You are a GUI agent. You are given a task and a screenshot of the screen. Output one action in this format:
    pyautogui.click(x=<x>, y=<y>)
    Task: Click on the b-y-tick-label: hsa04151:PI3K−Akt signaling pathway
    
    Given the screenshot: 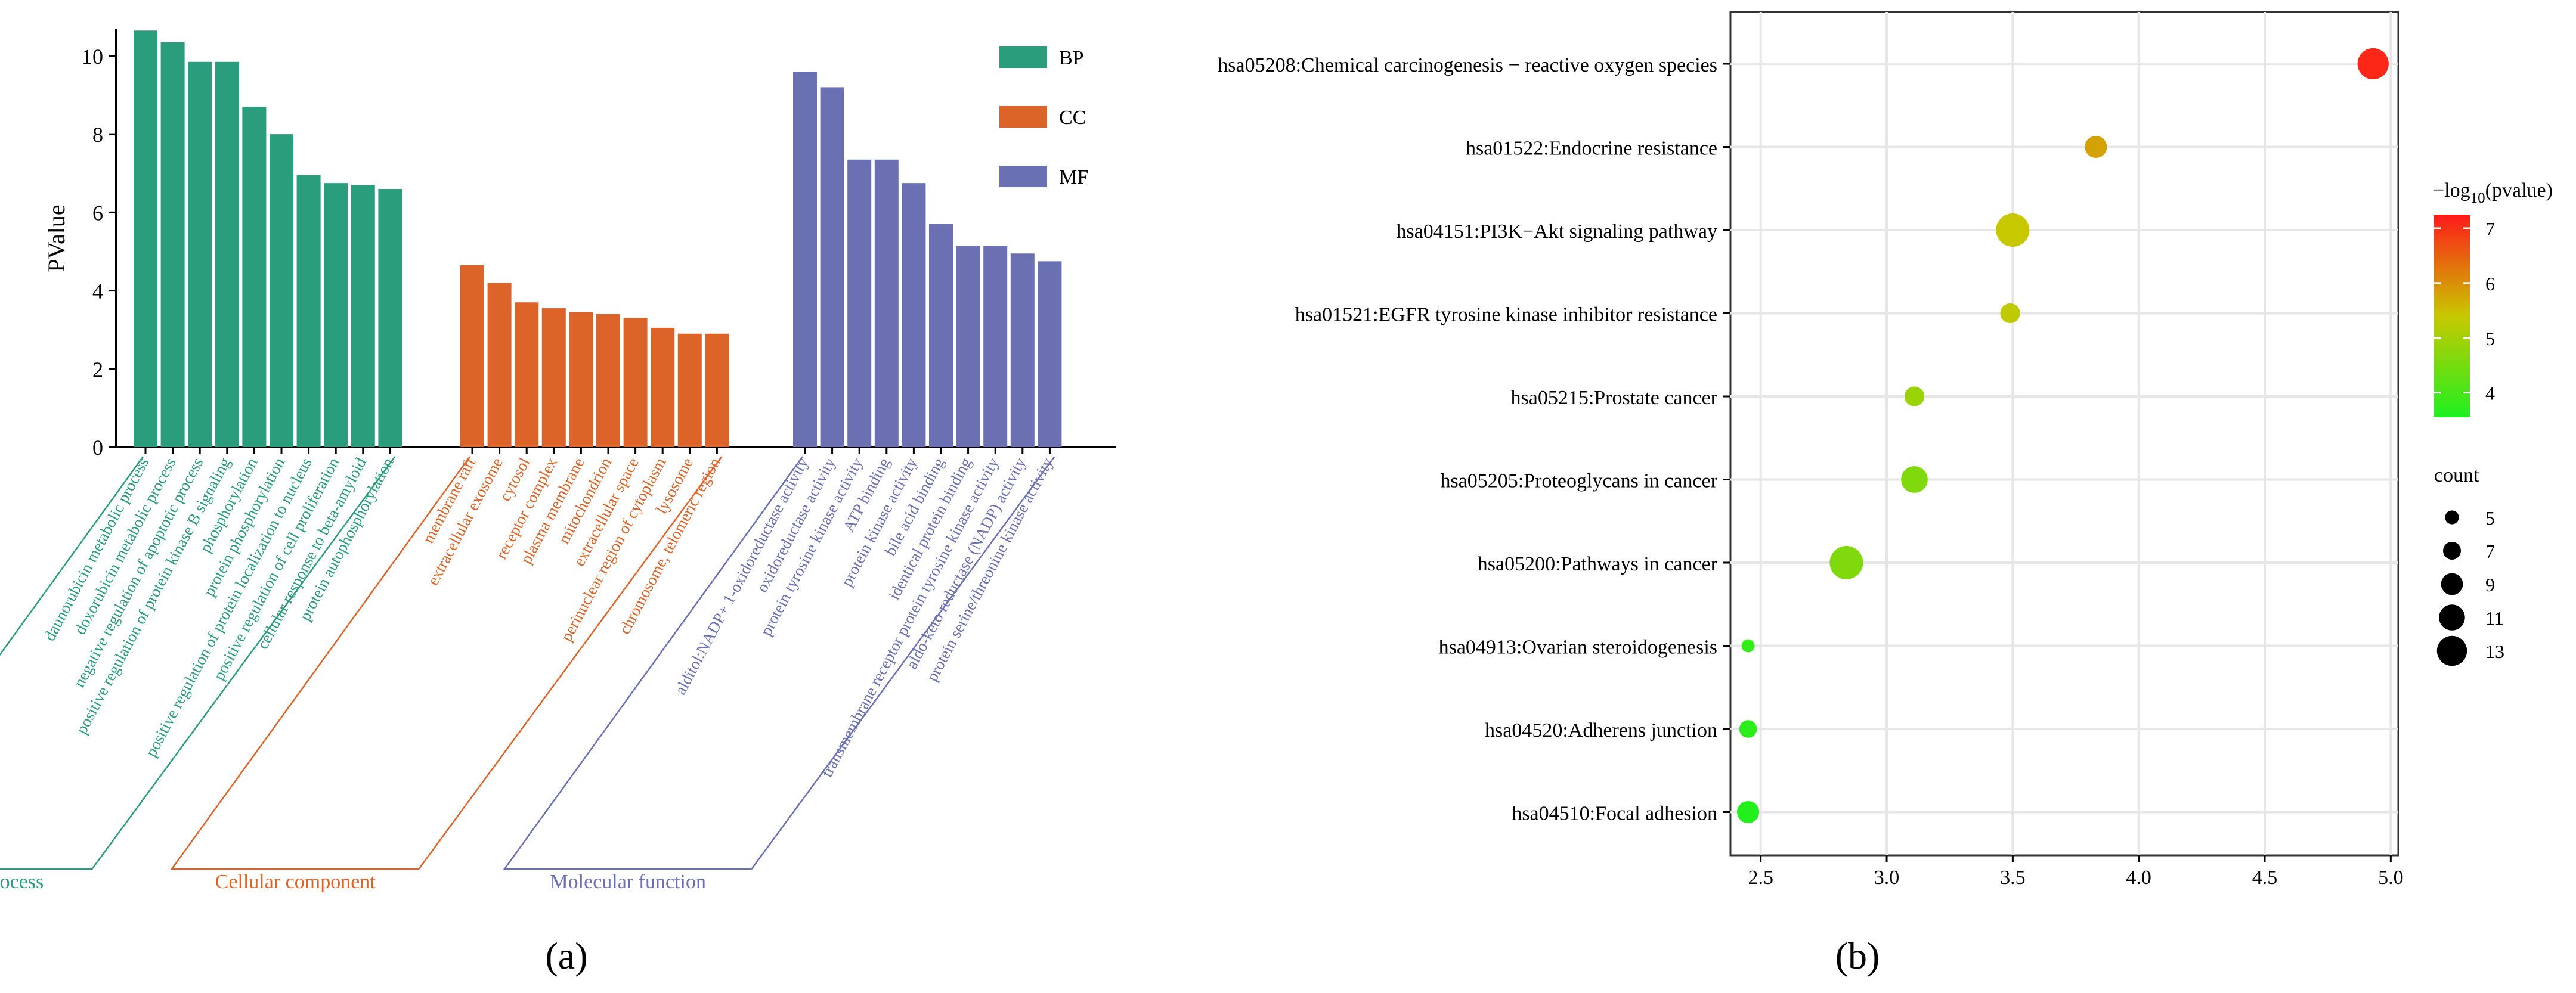 What is the action you would take?
    pyautogui.click(x=1557, y=232)
    